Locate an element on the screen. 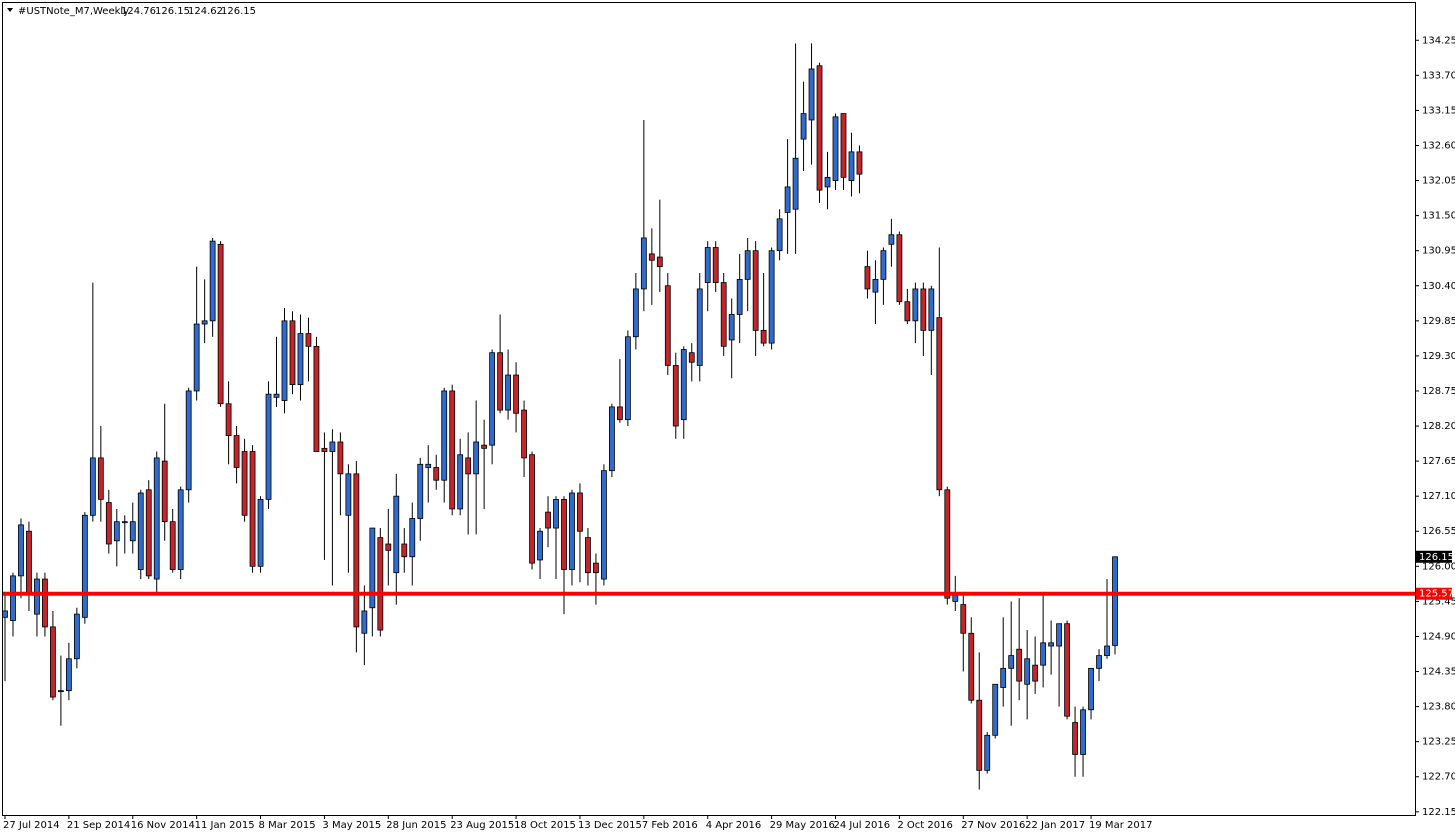  y-tick-label: 134.25 is located at coordinates (1438, 40).